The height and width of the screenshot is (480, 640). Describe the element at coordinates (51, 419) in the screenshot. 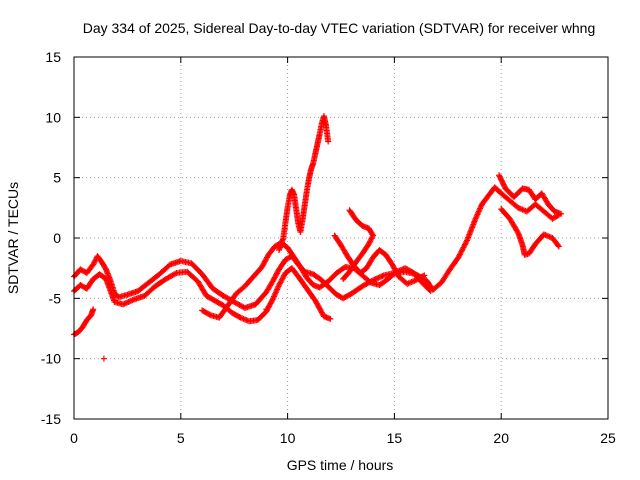

I see `y-tick-label: -15` at that location.